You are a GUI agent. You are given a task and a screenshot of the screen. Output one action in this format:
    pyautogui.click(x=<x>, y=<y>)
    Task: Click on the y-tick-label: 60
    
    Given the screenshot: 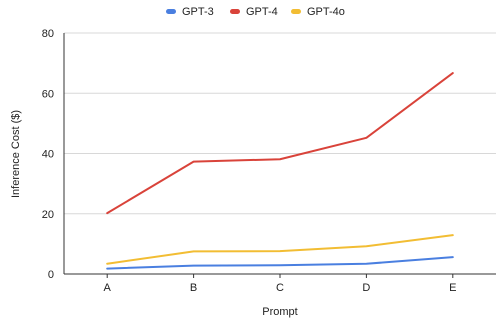 What is the action you would take?
    pyautogui.click(x=48, y=94)
    